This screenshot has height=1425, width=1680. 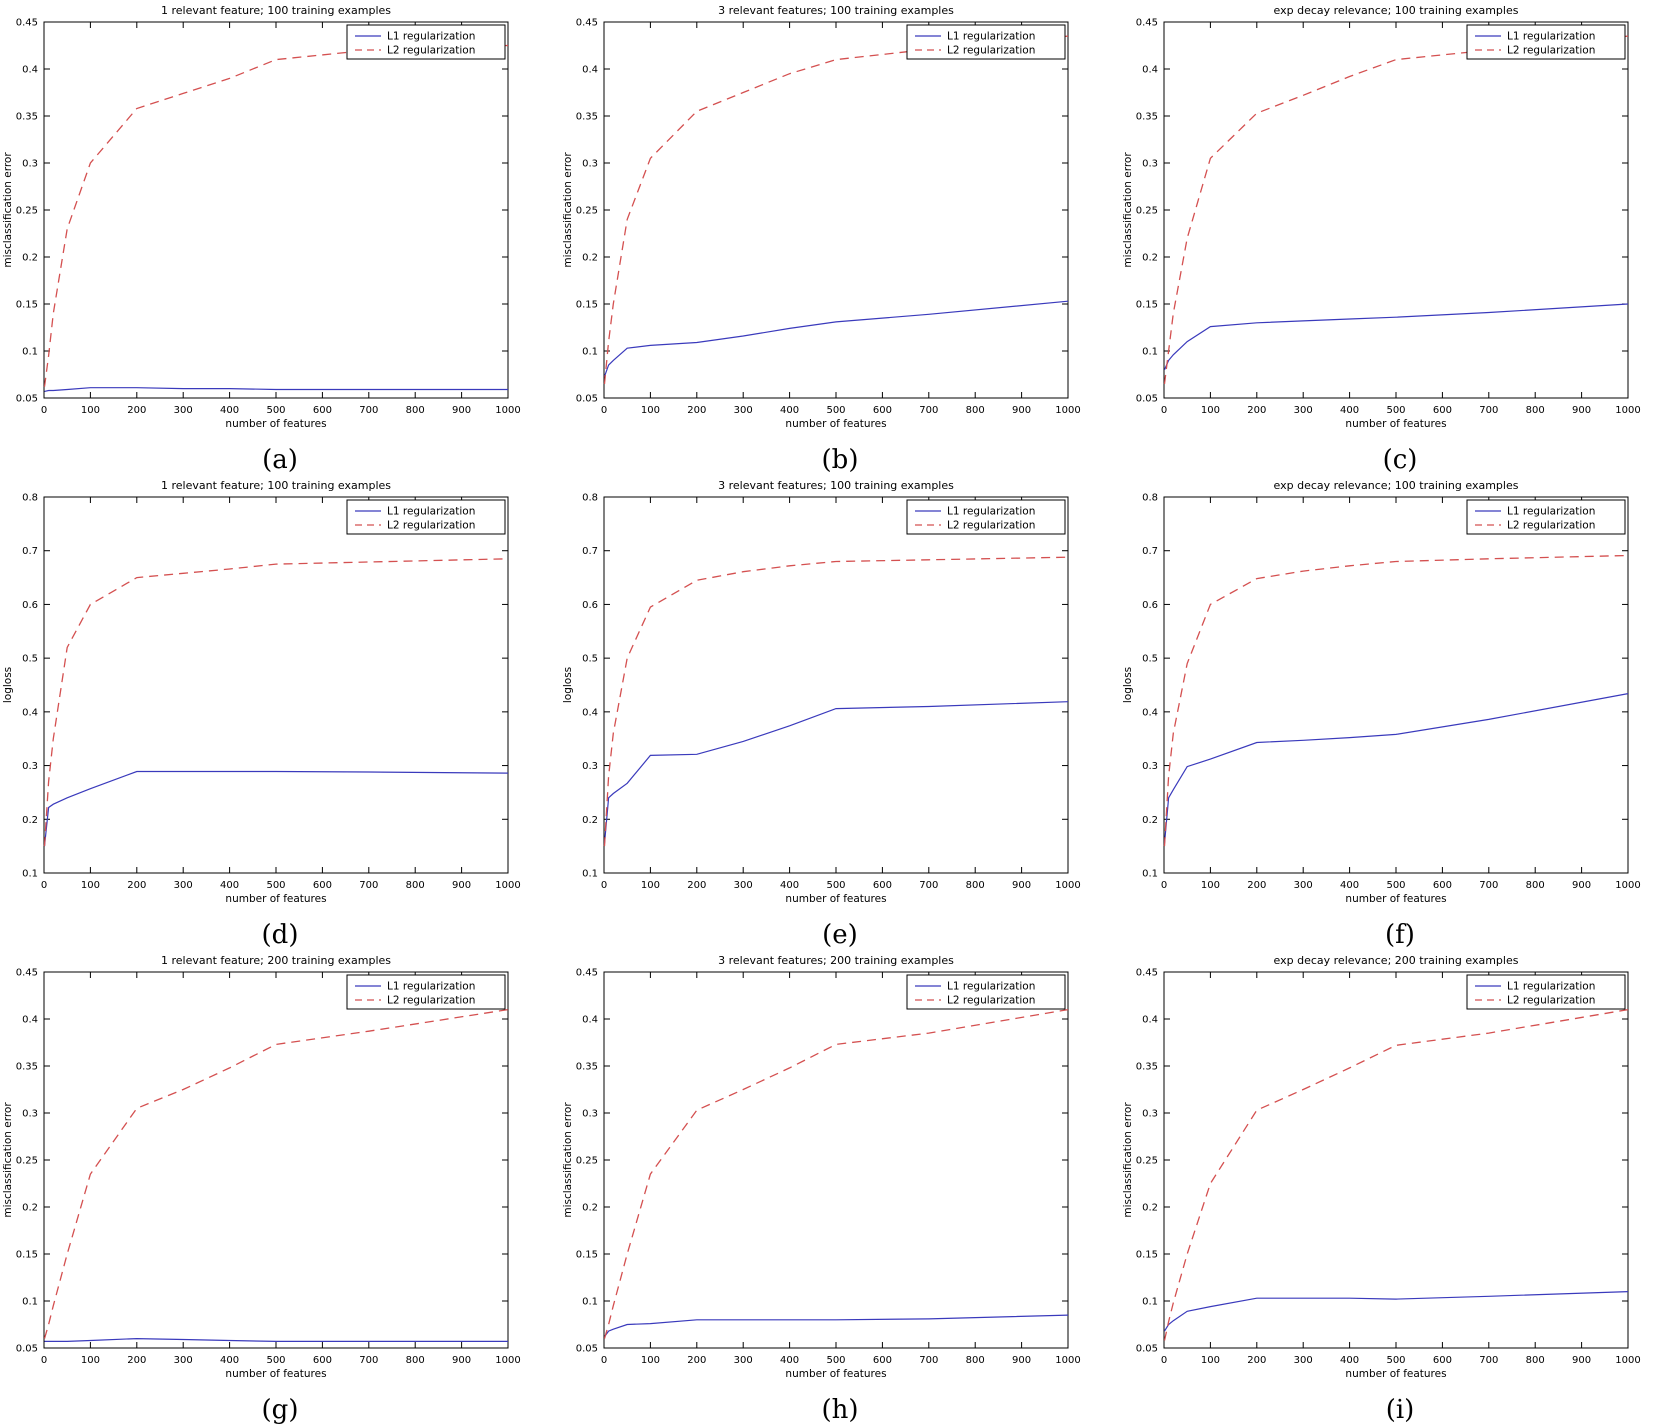 What do you see at coordinates (1021, 410) in the screenshot?
I see `x-tick-label: 900` at bounding box center [1021, 410].